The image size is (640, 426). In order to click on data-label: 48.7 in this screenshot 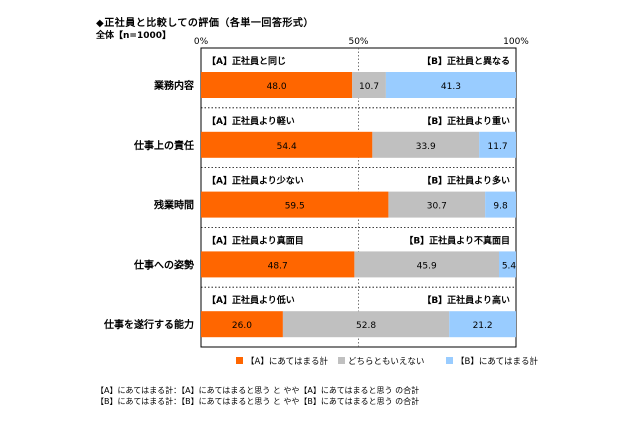, I will do `click(278, 266)`.